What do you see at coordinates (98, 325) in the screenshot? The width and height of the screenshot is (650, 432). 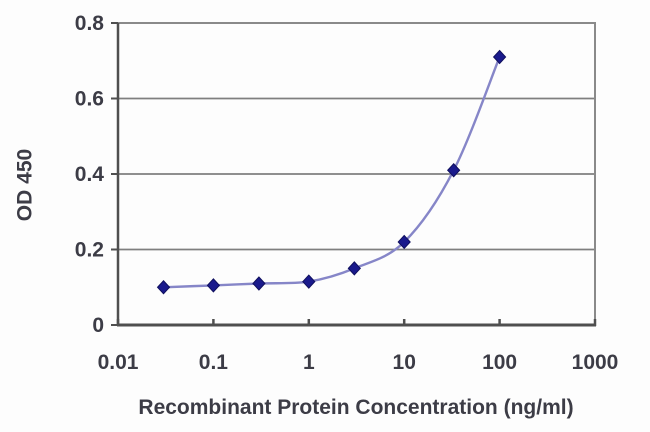 I see `y-tick-label-0: 0` at bounding box center [98, 325].